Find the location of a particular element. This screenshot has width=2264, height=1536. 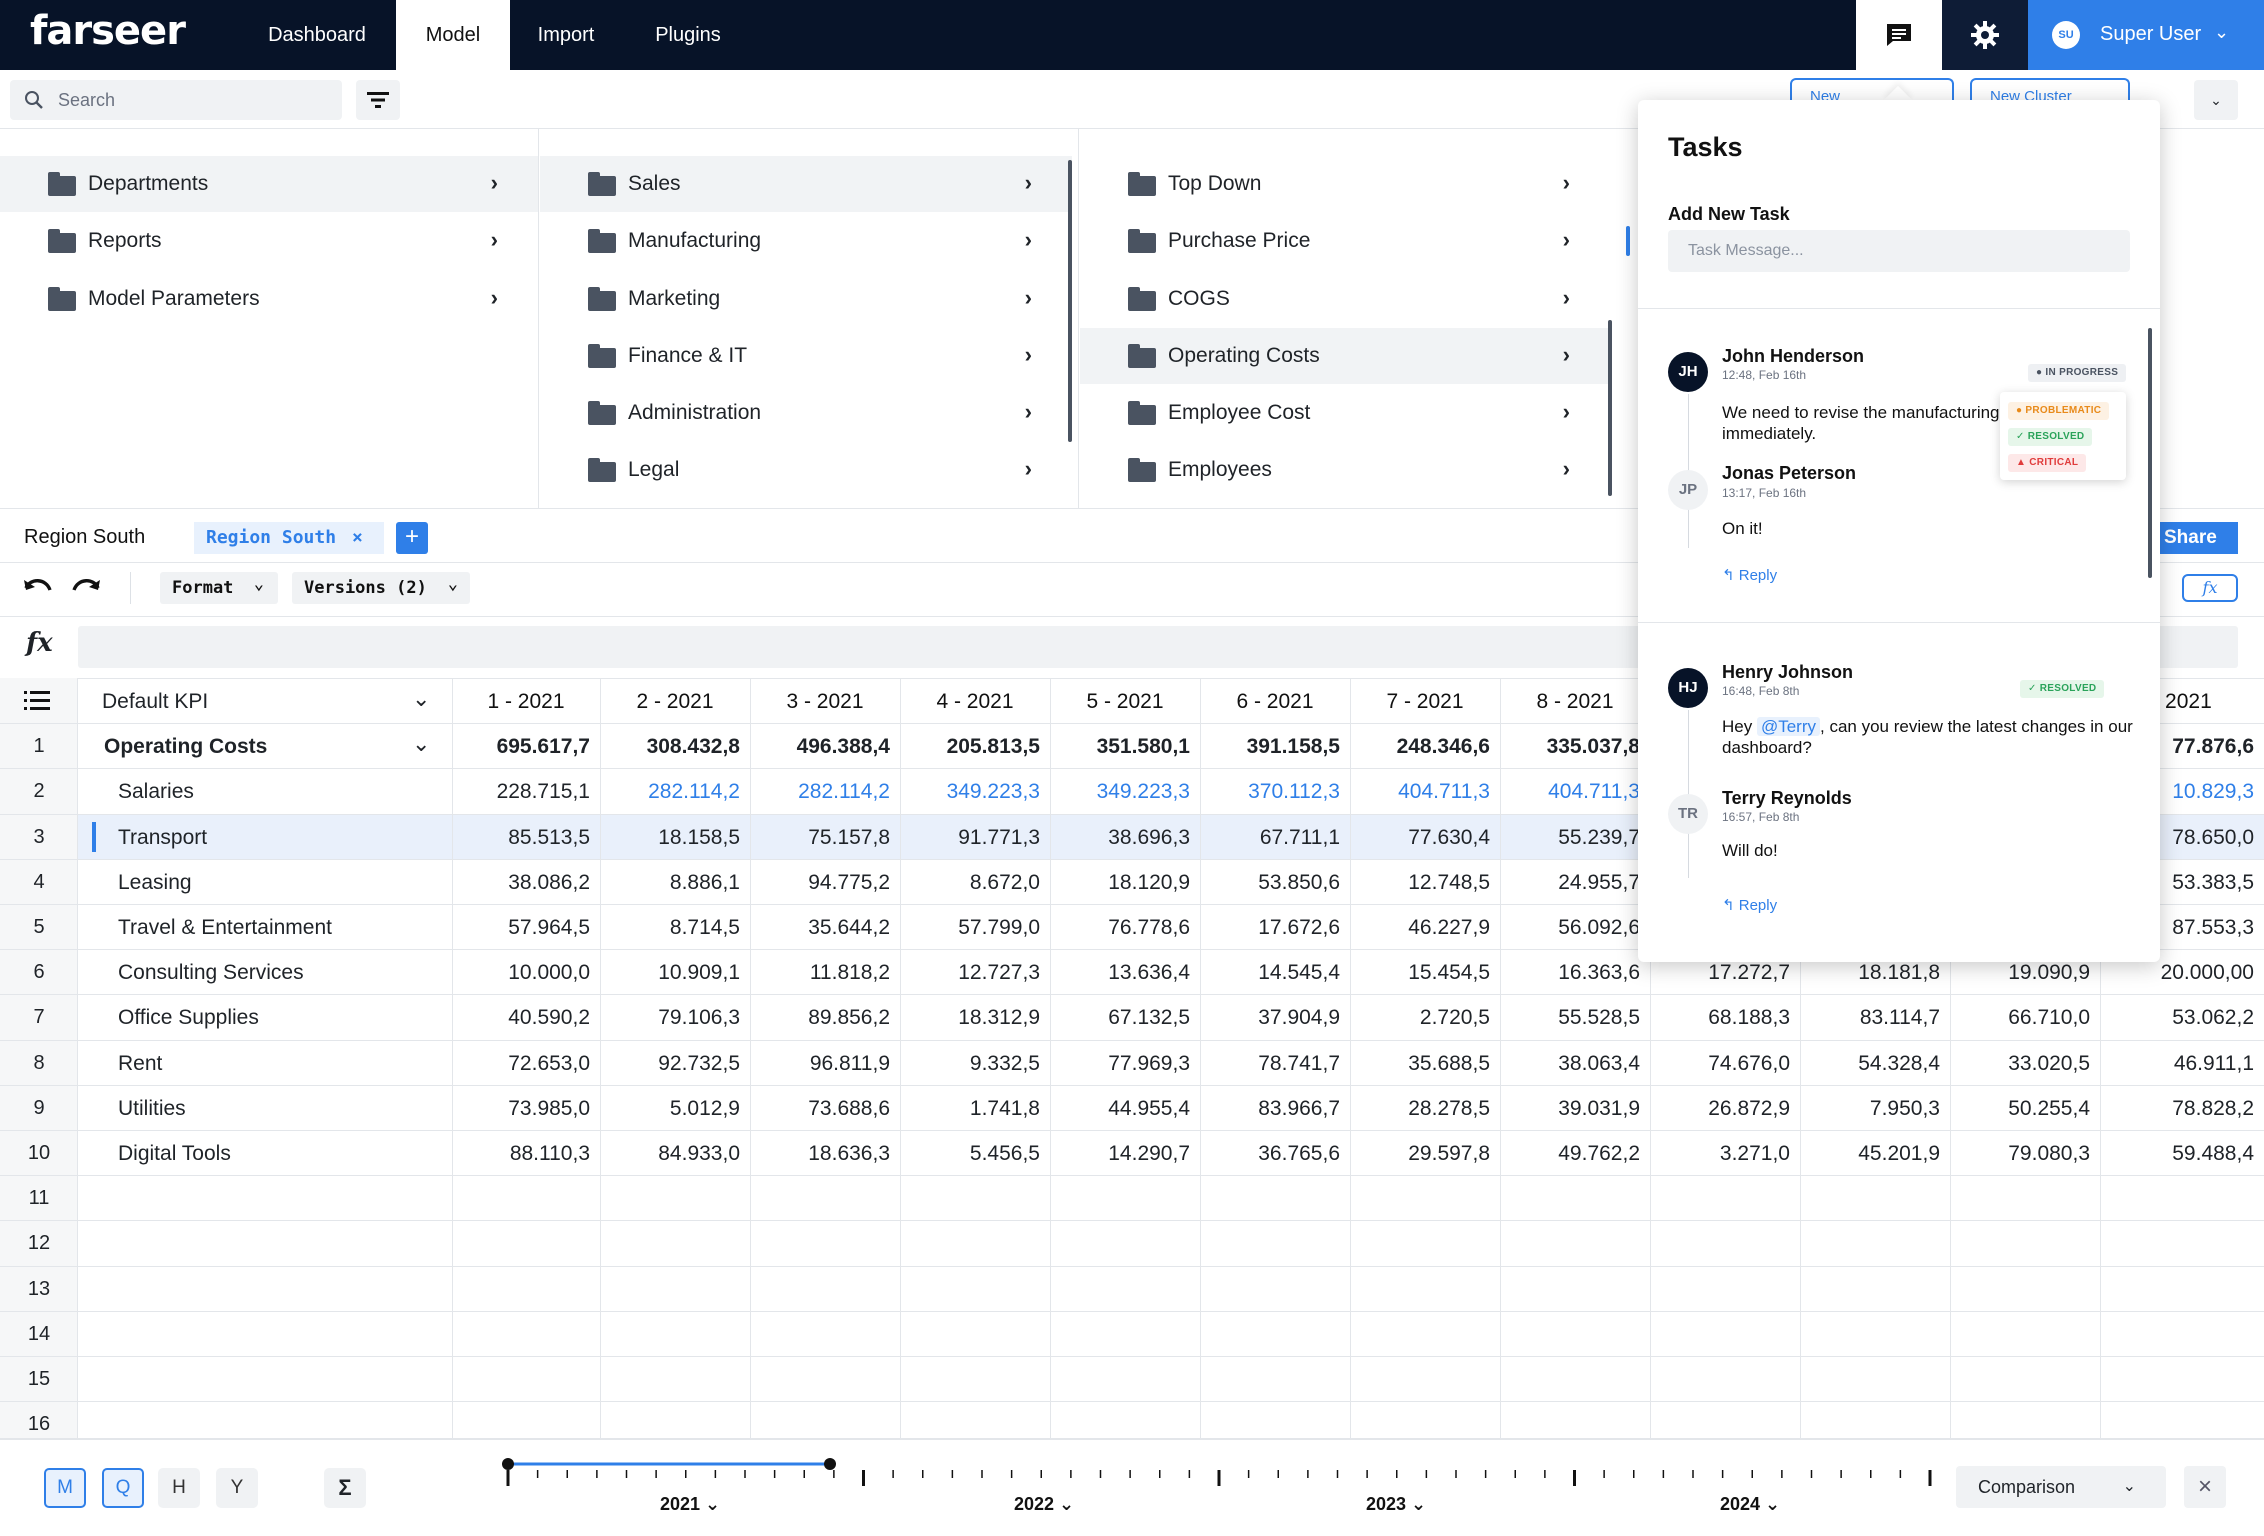

grid-cell: 695.617,7 is located at coordinates (543, 747).